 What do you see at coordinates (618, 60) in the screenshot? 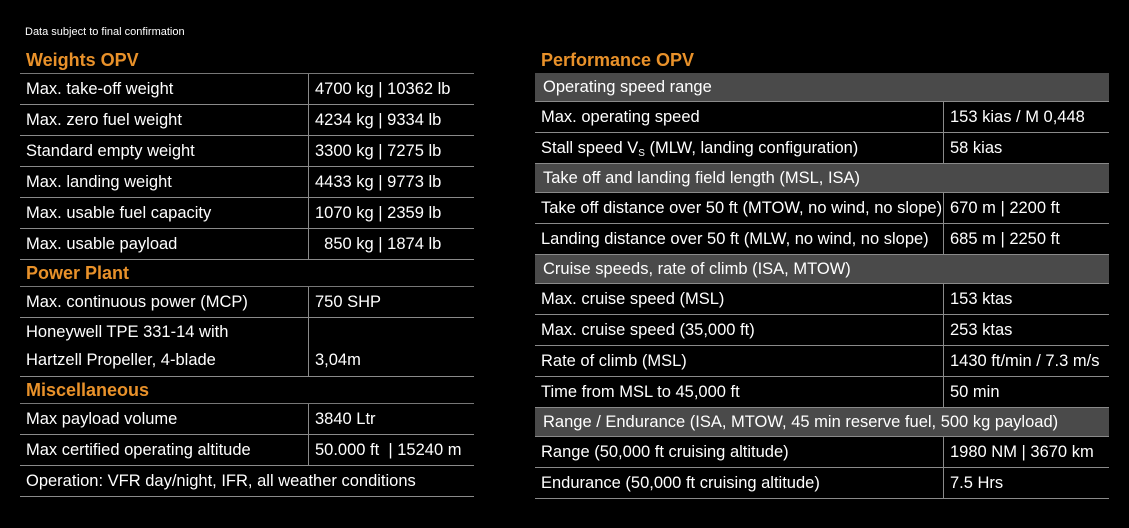
I see `performance-title: Performance OPV` at bounding box center [618, 60].